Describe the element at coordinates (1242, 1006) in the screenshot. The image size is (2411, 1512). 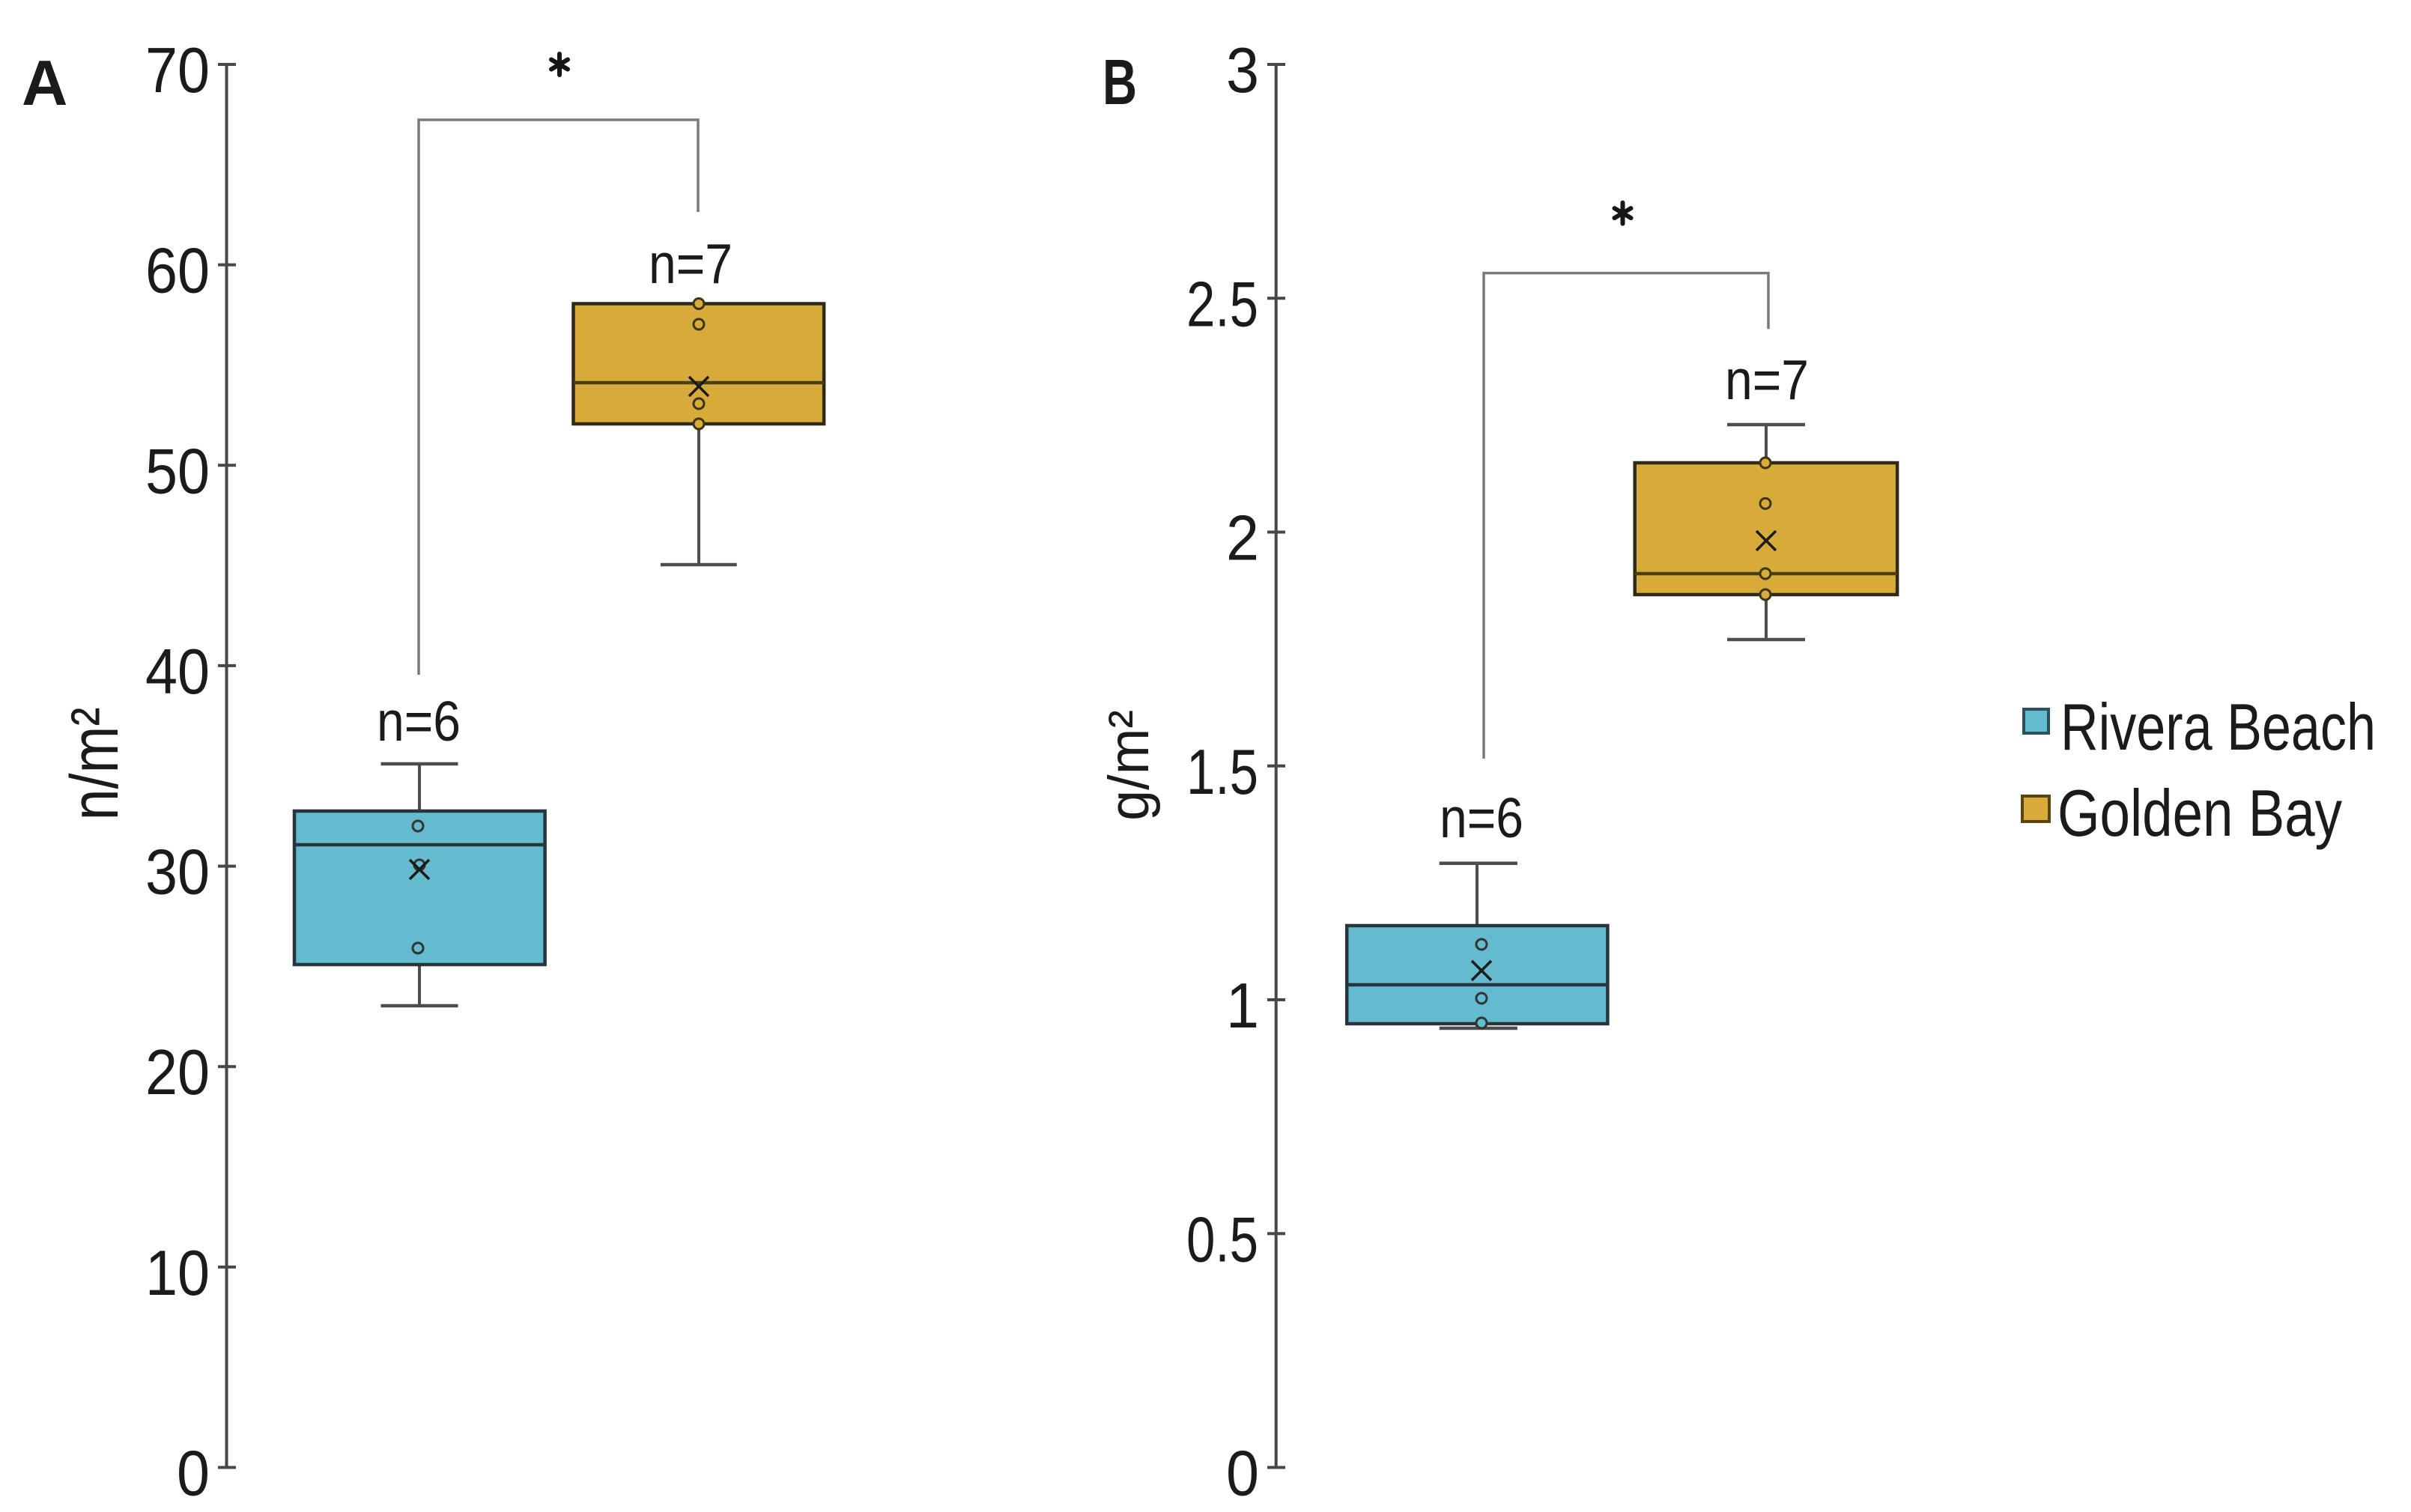
I see `svg-text: 1` at that location.